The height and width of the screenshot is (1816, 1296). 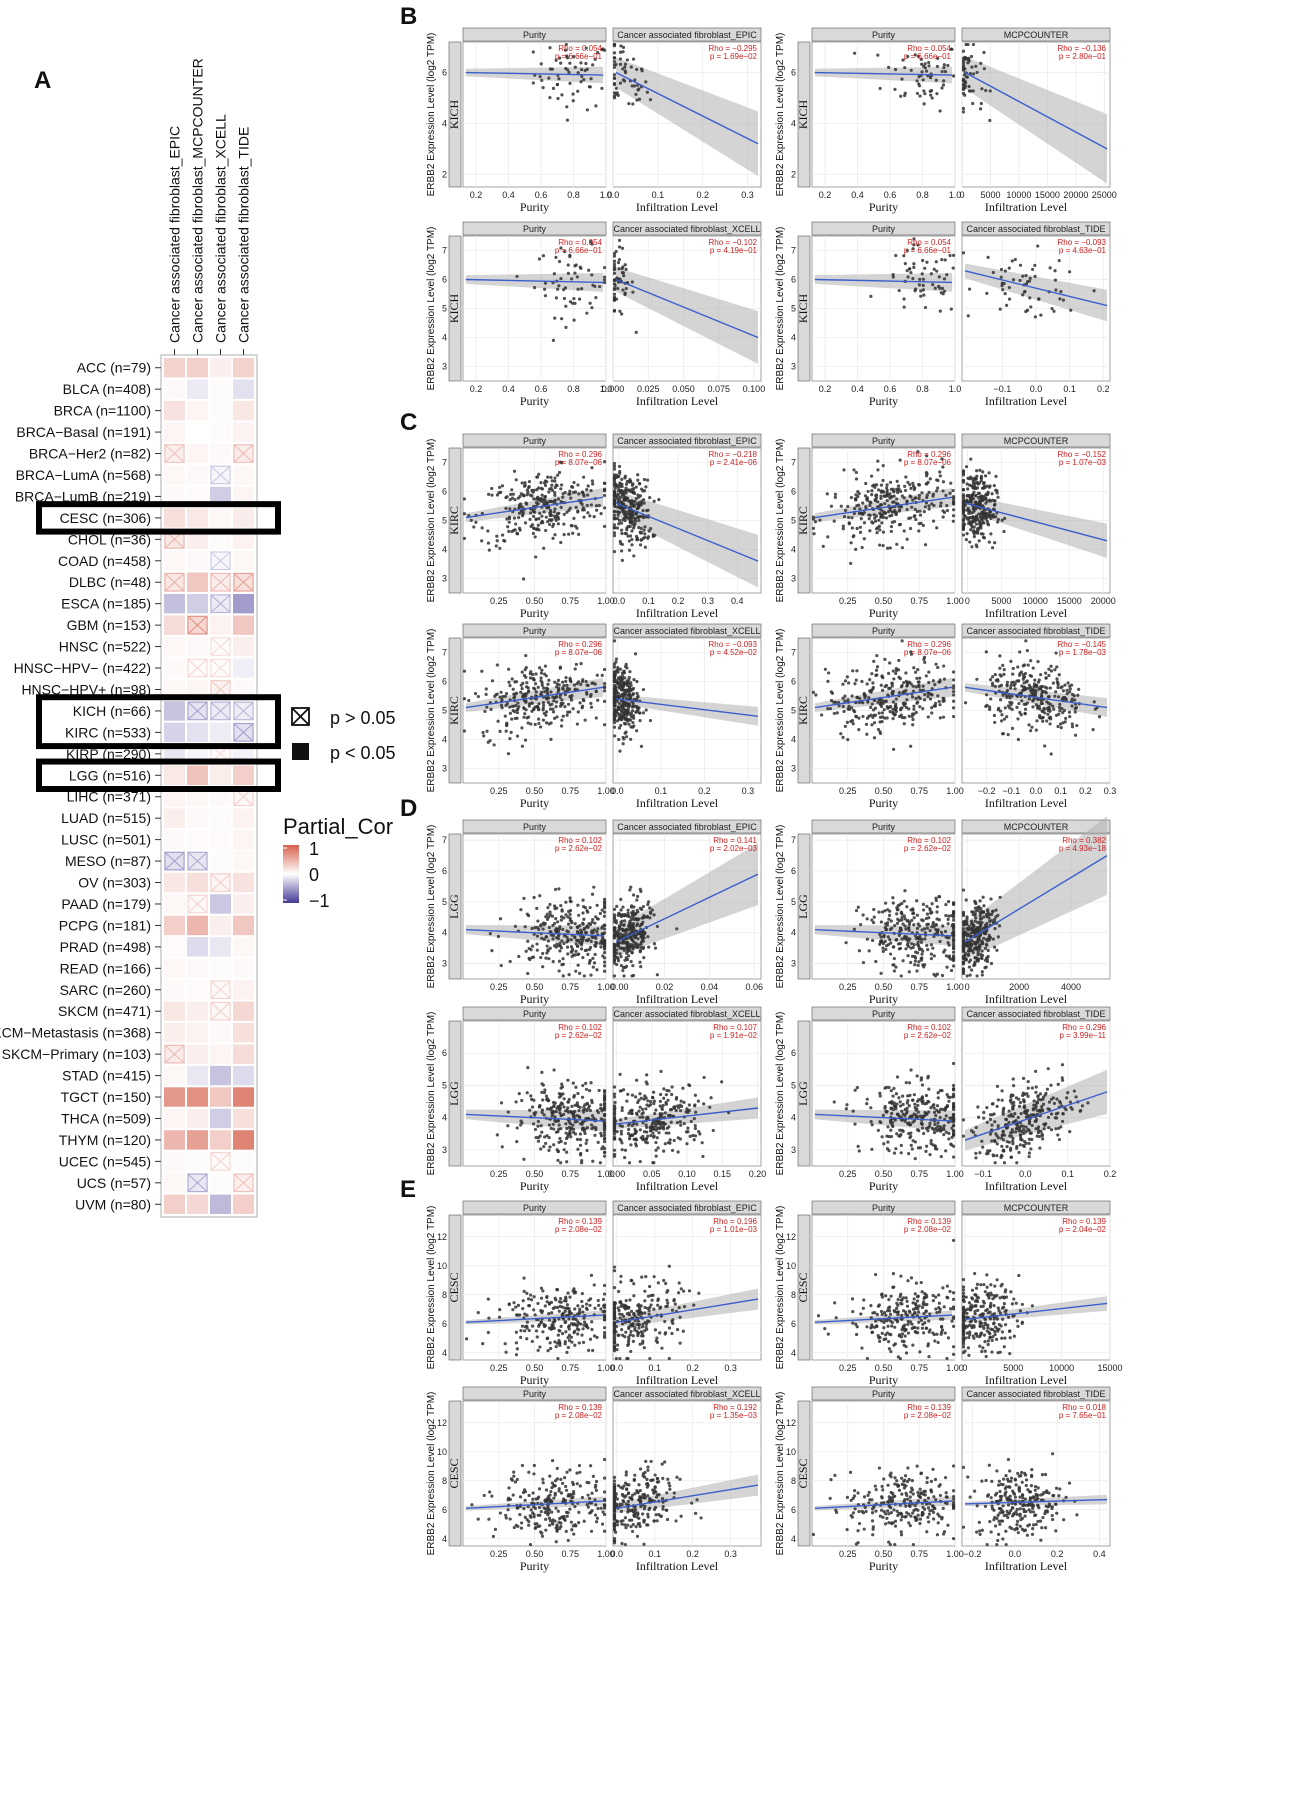 What do you see at coordinates (220, 646) in the screenshot?
I see `heatmap-cell-cross` at bounding box center [220, 646].